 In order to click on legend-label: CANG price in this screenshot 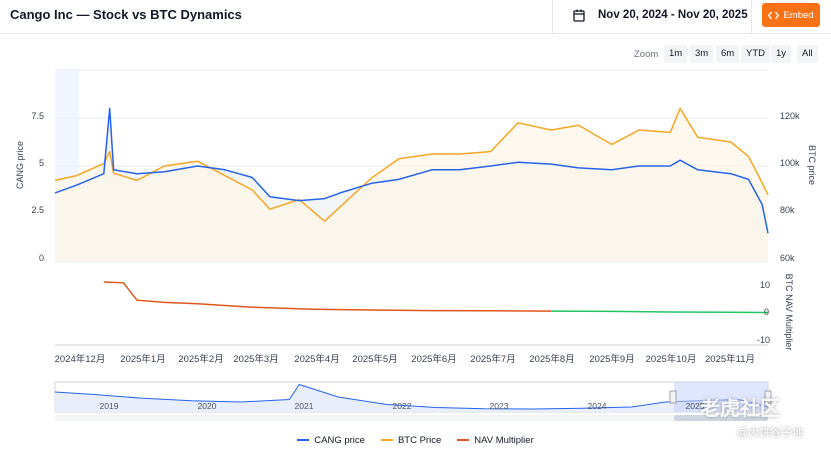, I will do `click(339, 440)`.